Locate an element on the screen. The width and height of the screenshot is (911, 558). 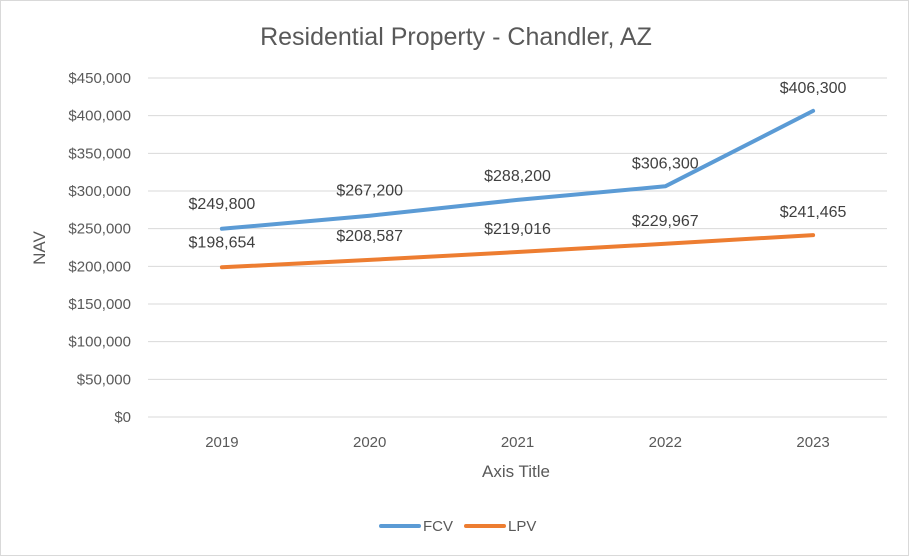
x-tick-label: 2019 is located at coordinates (221, 442).